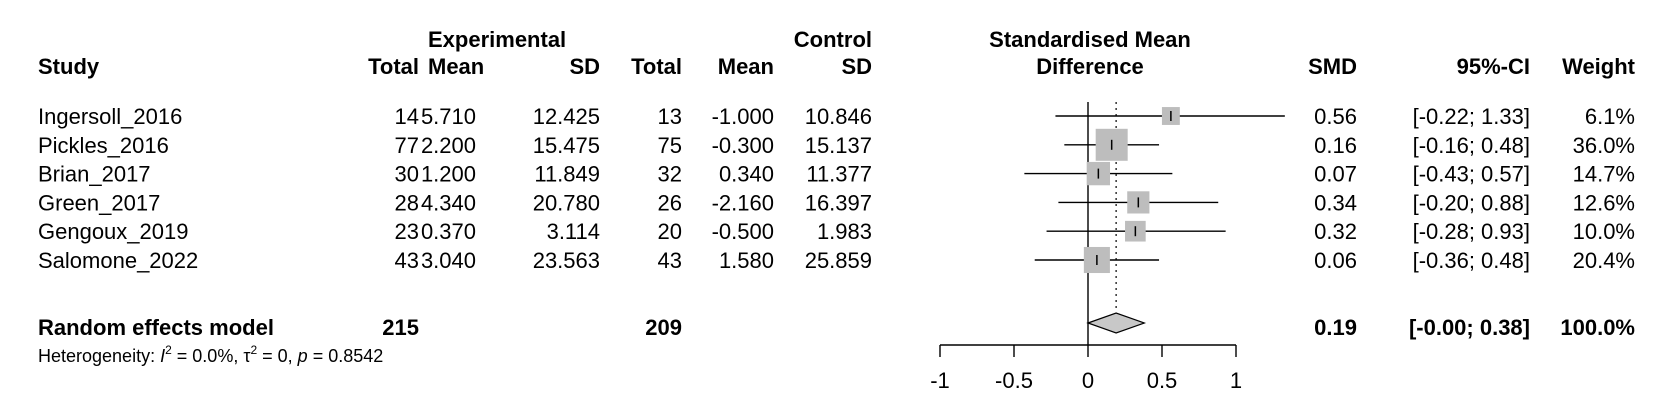 The image size is (1654, 403). I want to click on x-tick-label: 0, so click(1088, 380).